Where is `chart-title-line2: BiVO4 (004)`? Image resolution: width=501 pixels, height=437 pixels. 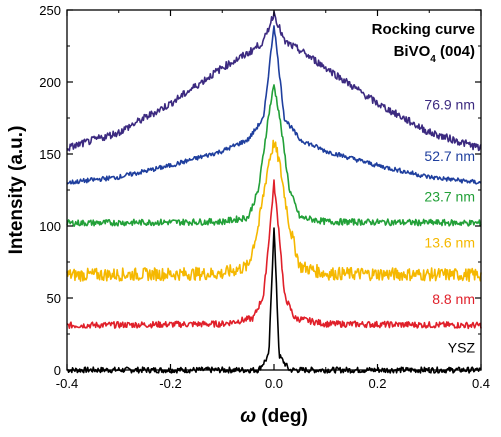
chart-title-line2: BiVO4 (004) is located at coordinates (434, 54).